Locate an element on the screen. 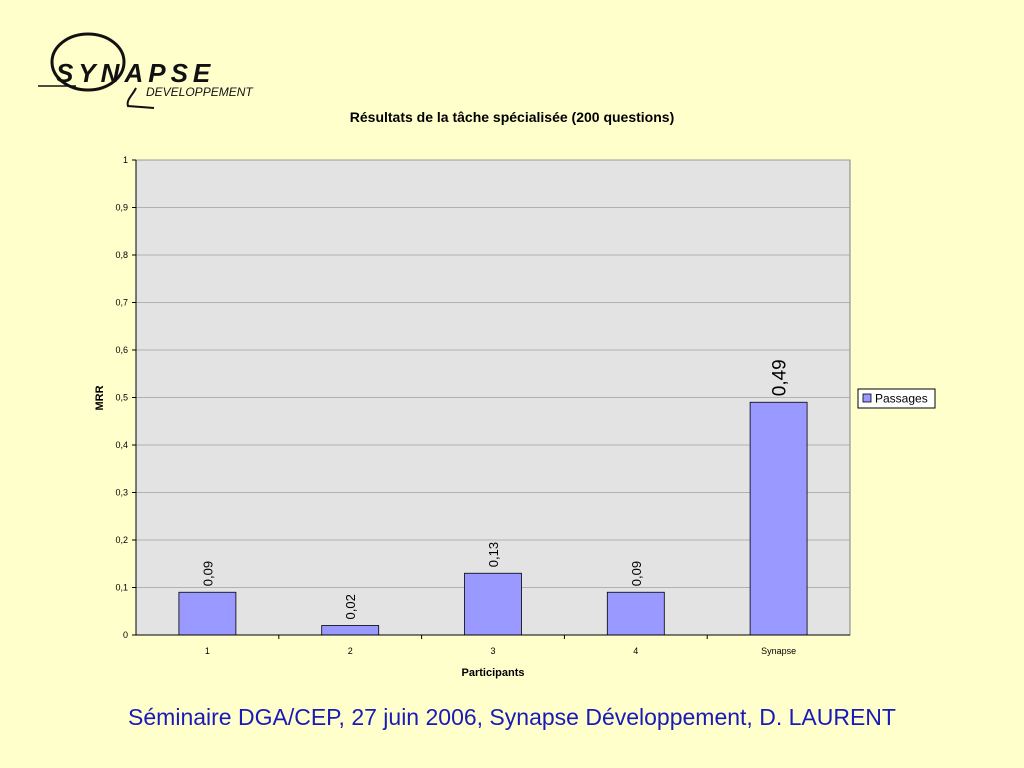 The height and width of the screenshot is (768, 1024). logo-line1: SYNAPSE is located at coordinates (135, 73).